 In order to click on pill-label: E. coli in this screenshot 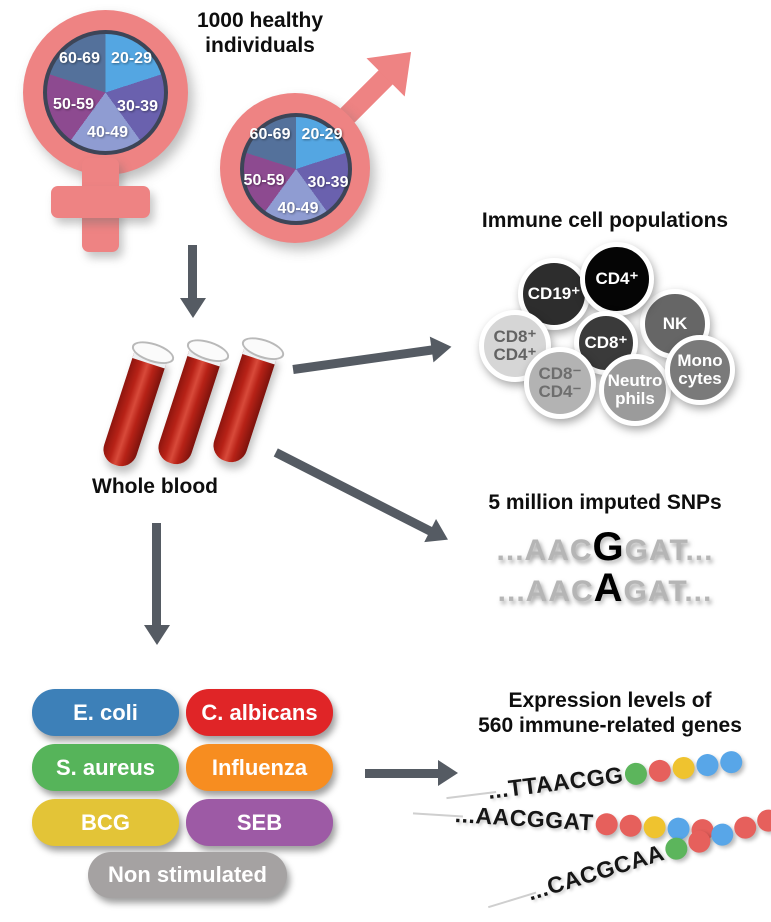, I will do `click(105, 712)`.